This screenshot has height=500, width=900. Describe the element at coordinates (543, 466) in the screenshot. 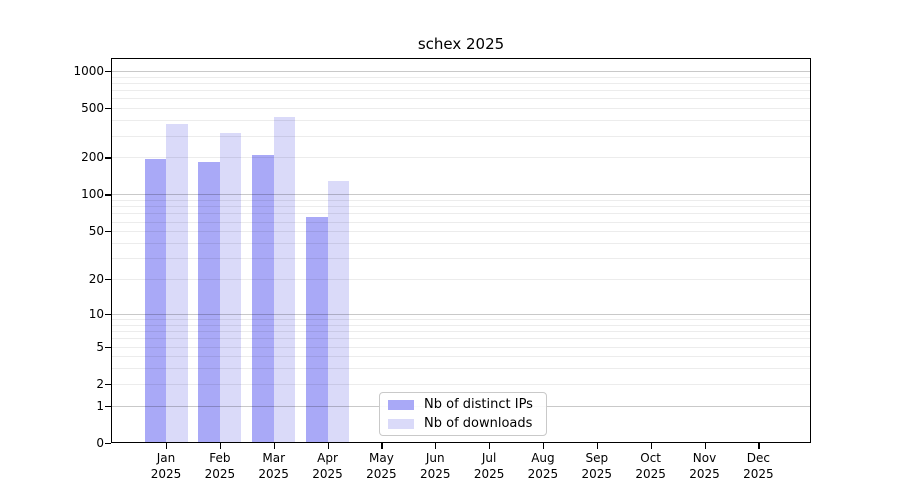

I see `x-tick-label-aug: Aug 2025` at that location.